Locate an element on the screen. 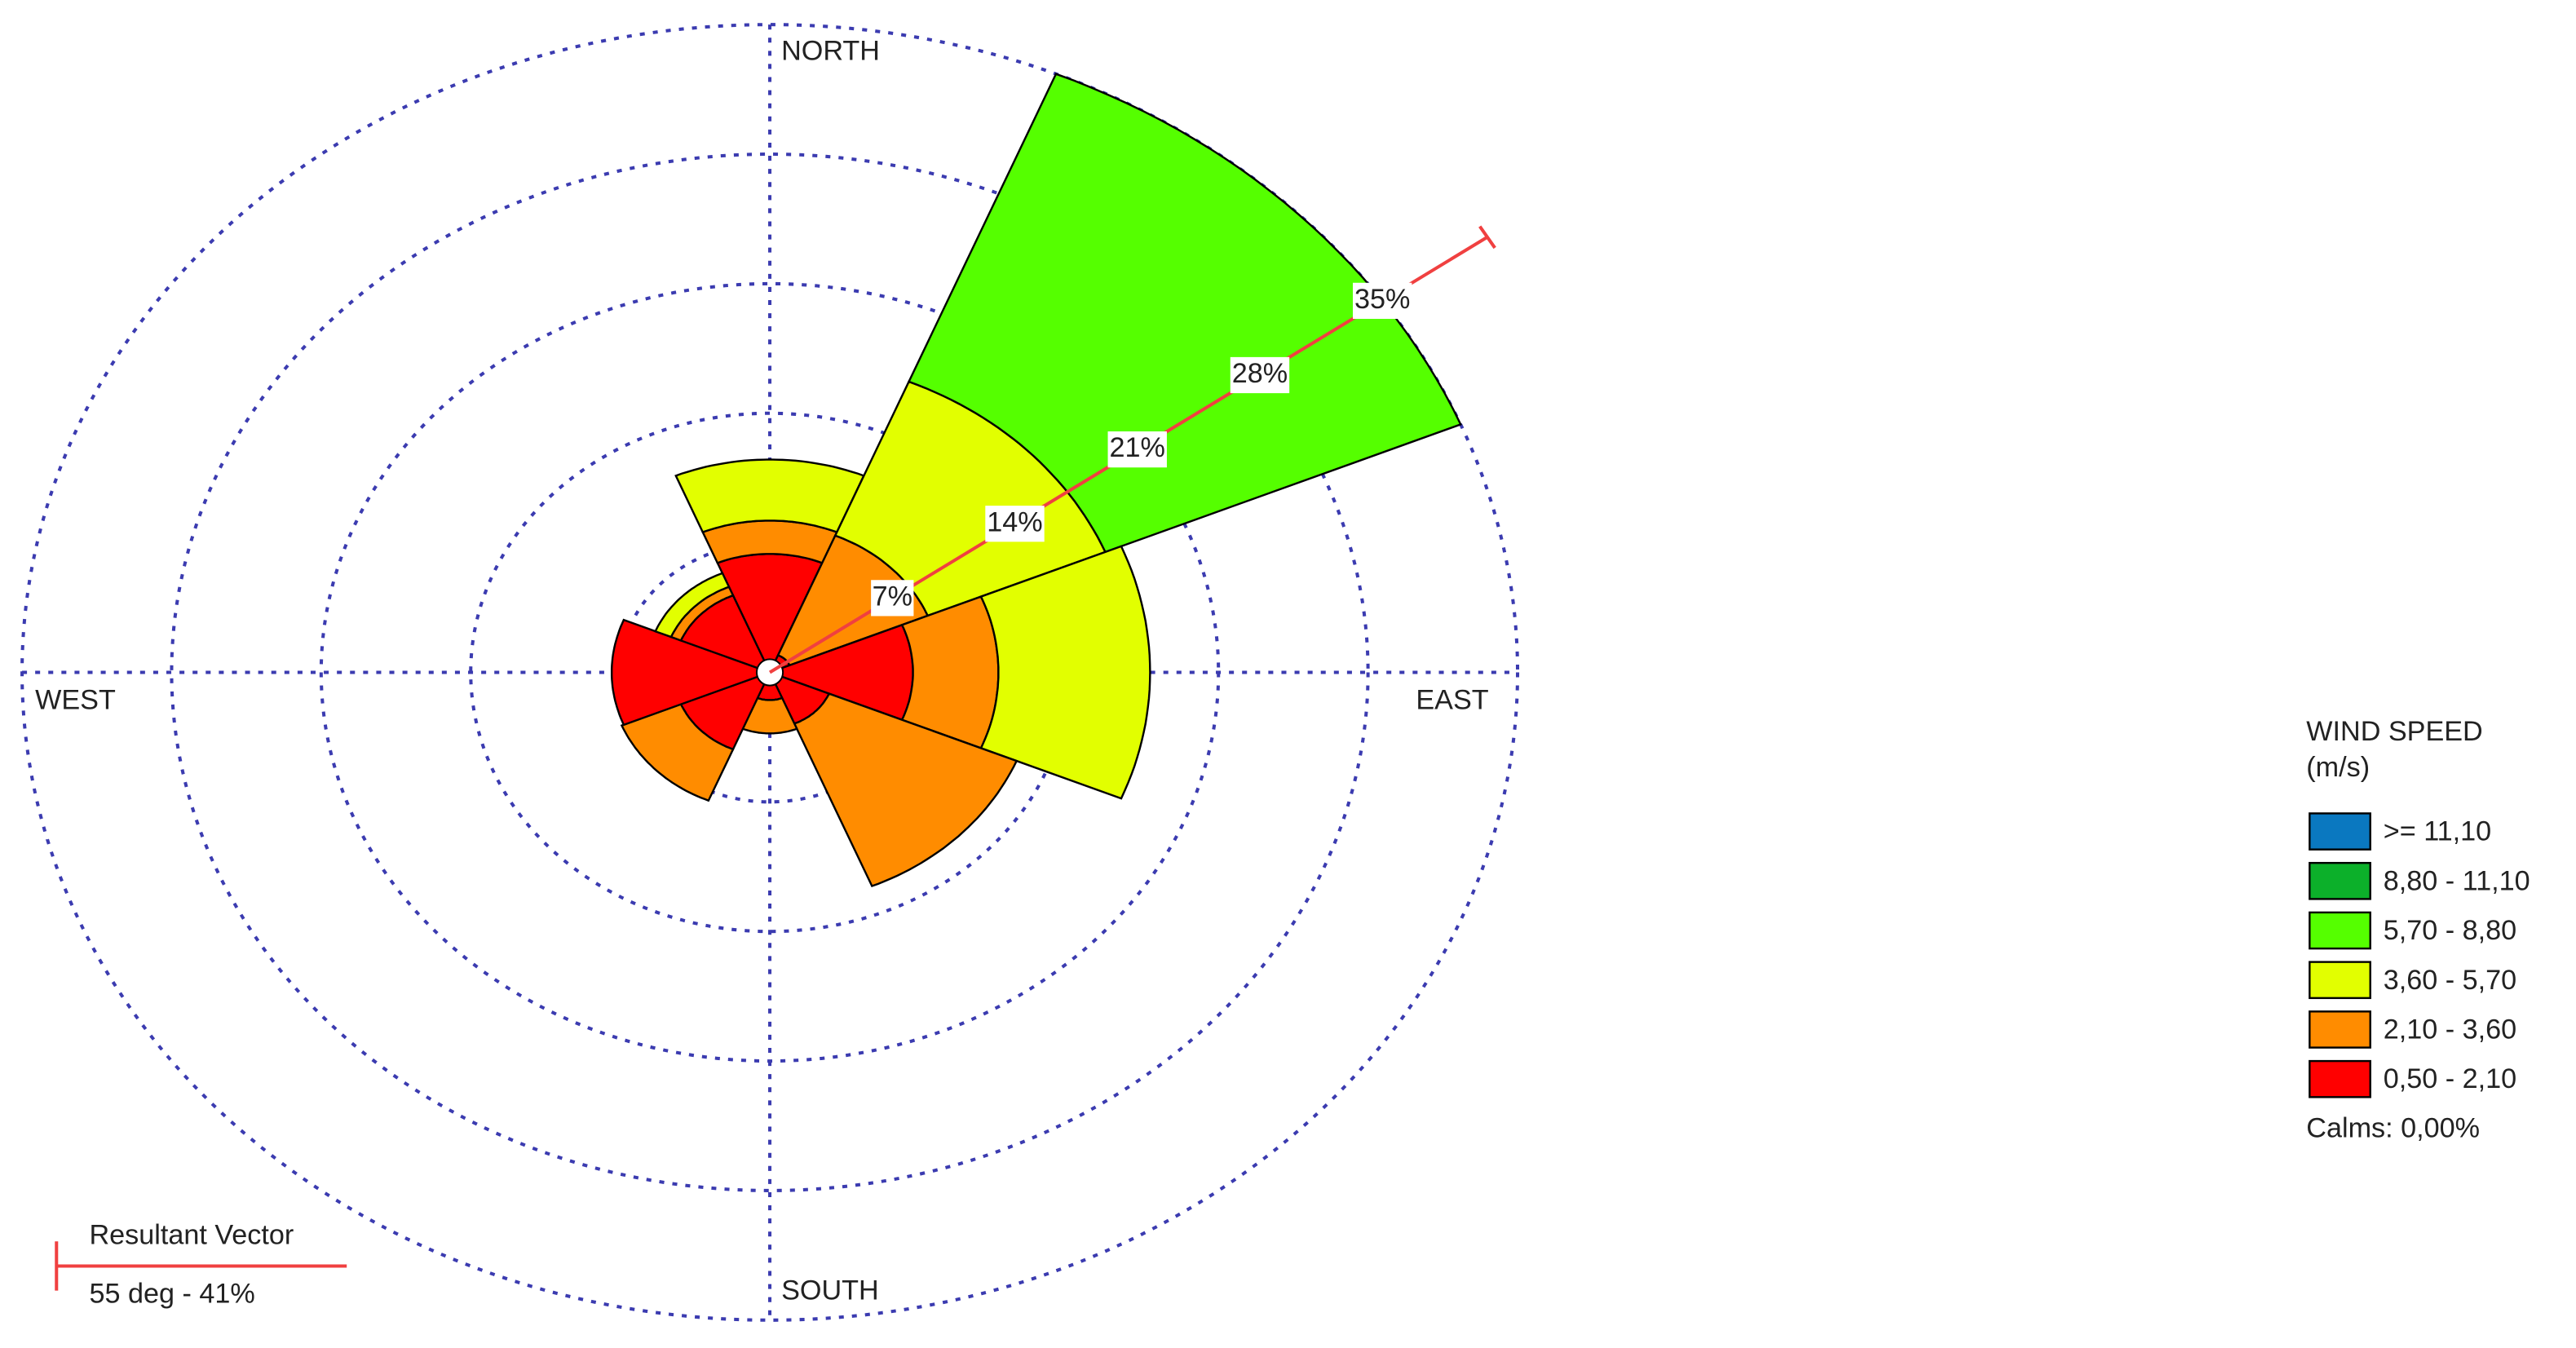  legend-label: >= 11,10 is located at coordinates (2437, 831).